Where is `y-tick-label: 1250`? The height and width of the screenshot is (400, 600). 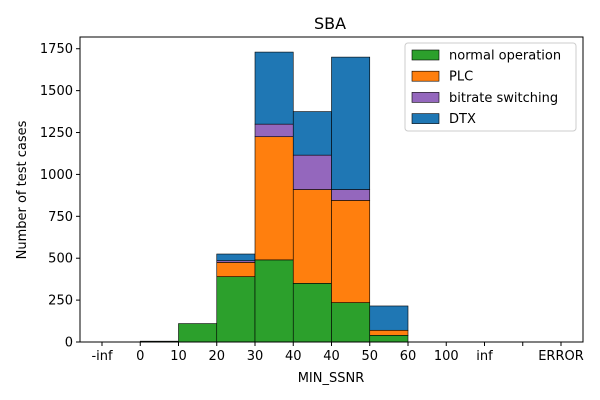 y-tick-label: 1250 is located at coordinates (56, 133).